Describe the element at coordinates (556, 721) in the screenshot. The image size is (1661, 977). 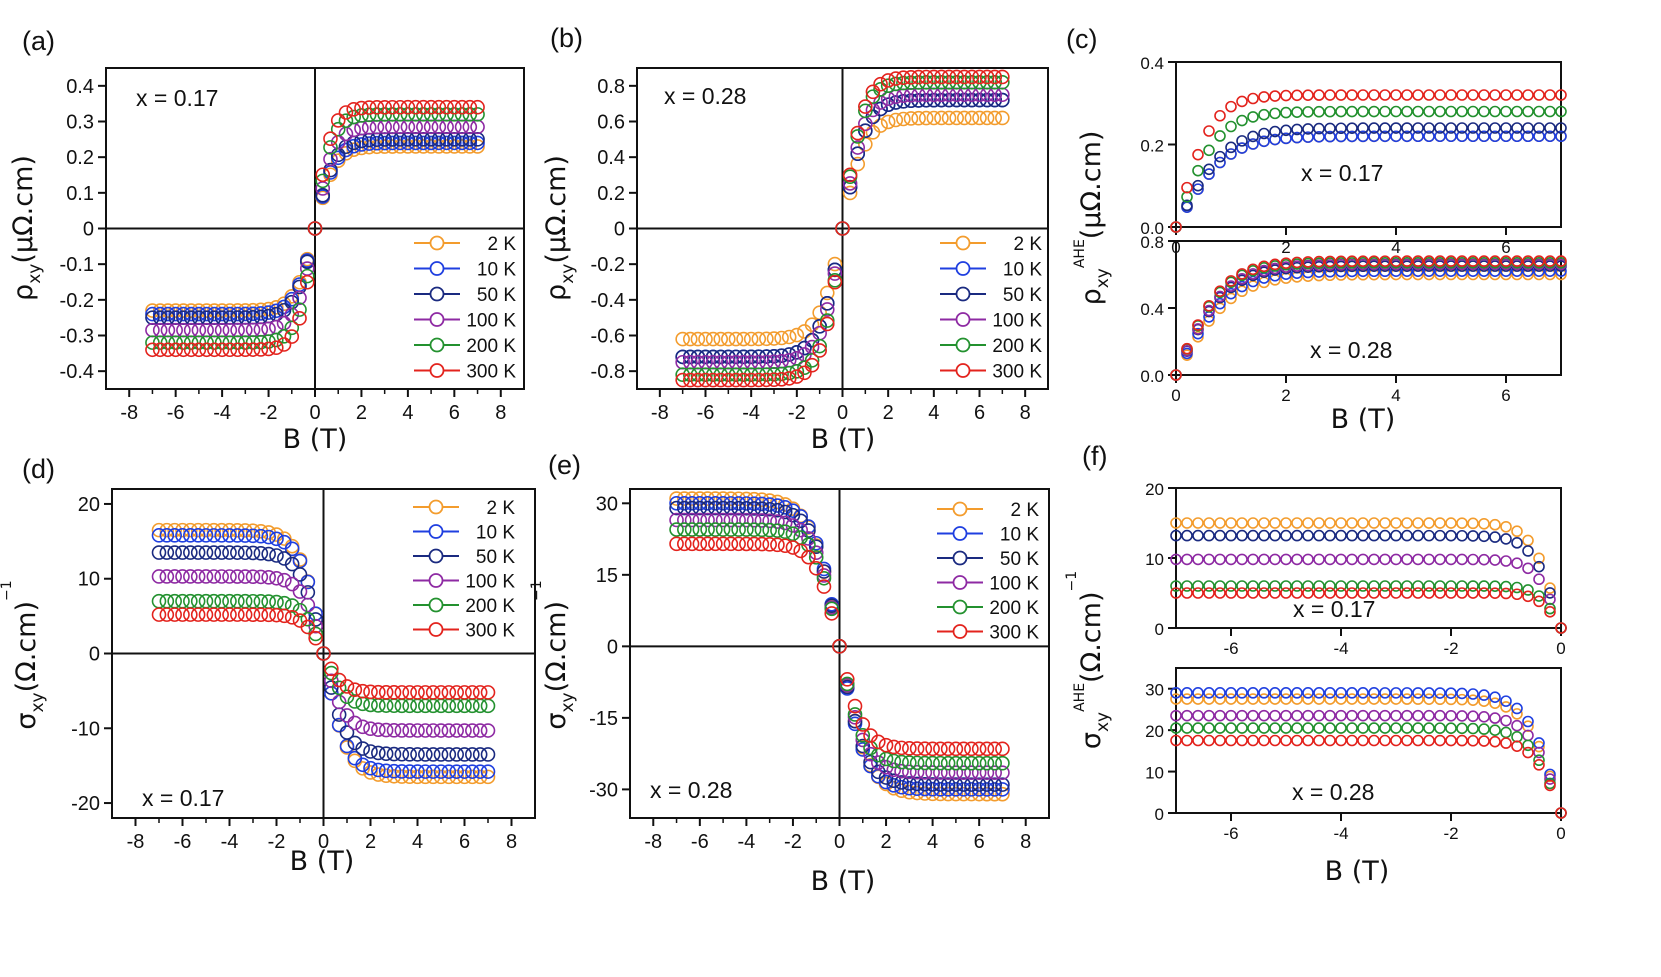
I see `label-part: σ` at that location.